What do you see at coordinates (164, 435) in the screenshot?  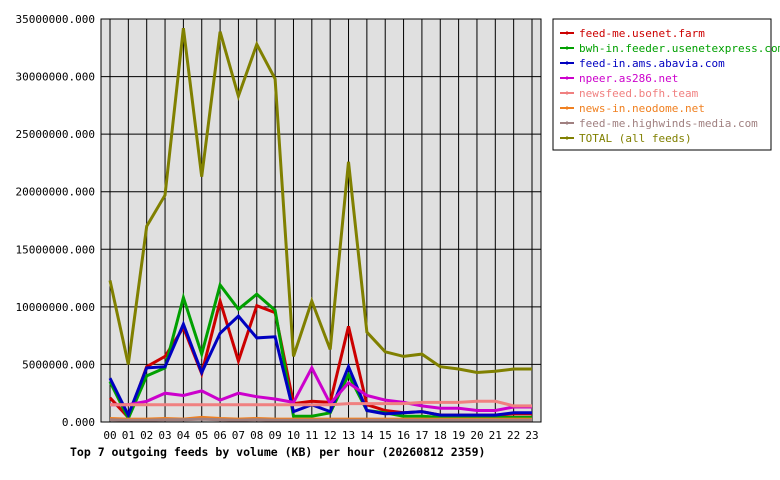 I see `x-tick-label: 03` at bounding box center [164, 435].